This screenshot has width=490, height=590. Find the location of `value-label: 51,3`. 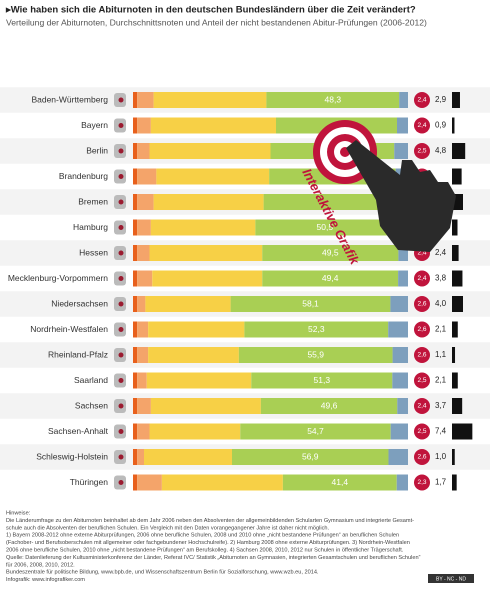

value-label: 51,3 is located at coordinates (322, 380).